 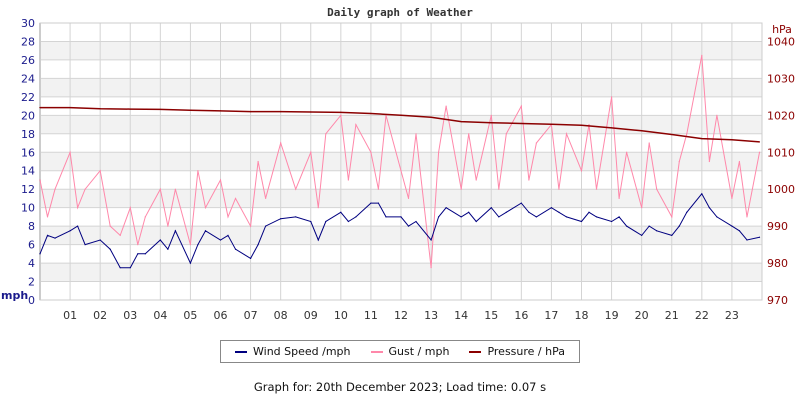 What do you see at coordinates (551, 315) in the screenshot?
I see `x-tick-label: 17` at bounding box center [551, 315].